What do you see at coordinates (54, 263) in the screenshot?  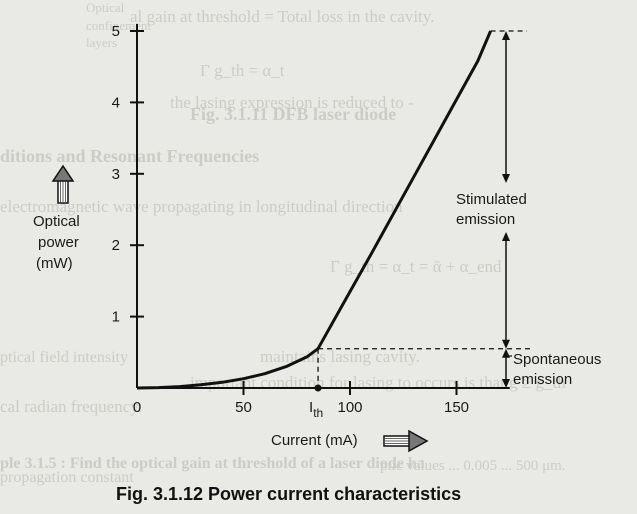 I see `y-axis-title-line3: (mW)` at bounding box center [54, 263].